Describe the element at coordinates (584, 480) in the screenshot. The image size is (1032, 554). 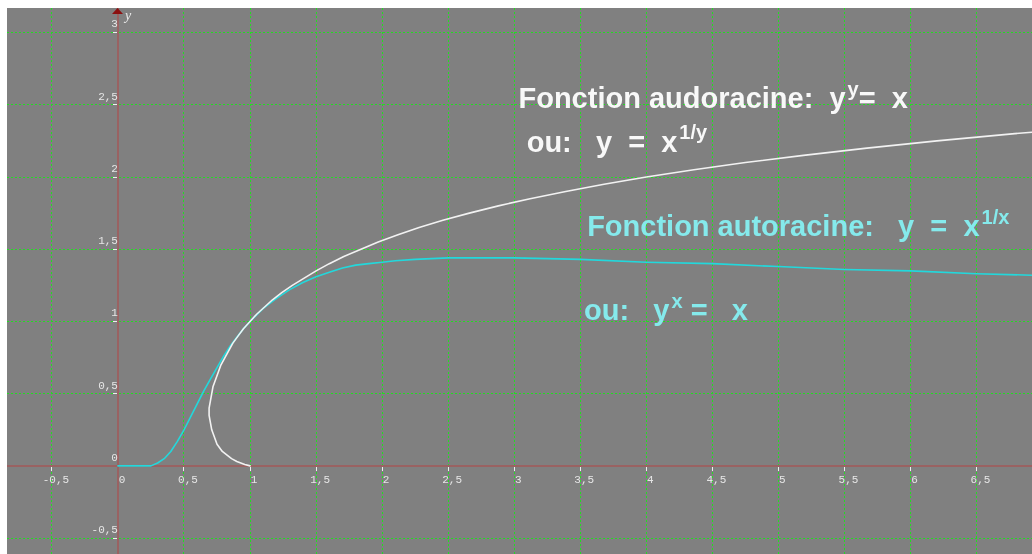
I see `x-tick-label: 3,5` at that location.